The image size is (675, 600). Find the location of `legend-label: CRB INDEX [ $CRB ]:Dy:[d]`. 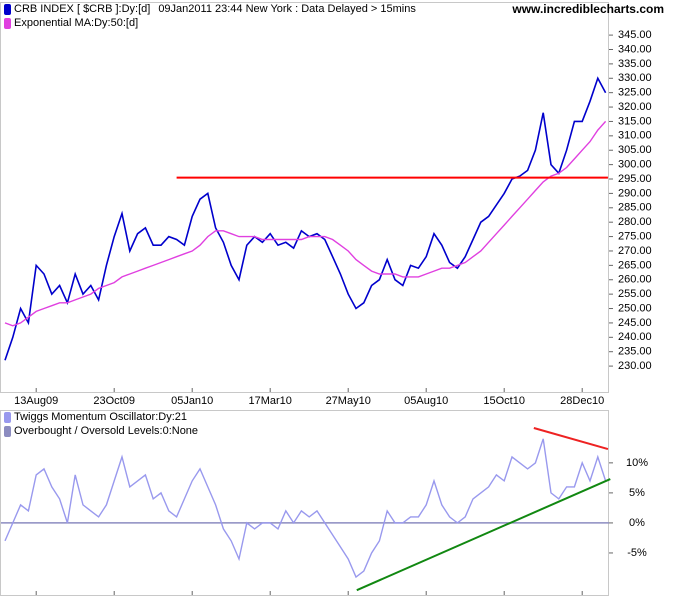

legend-label: CRB INDEX [ $CRB ]:Dy:[d] is located at coordinates (82, 9).